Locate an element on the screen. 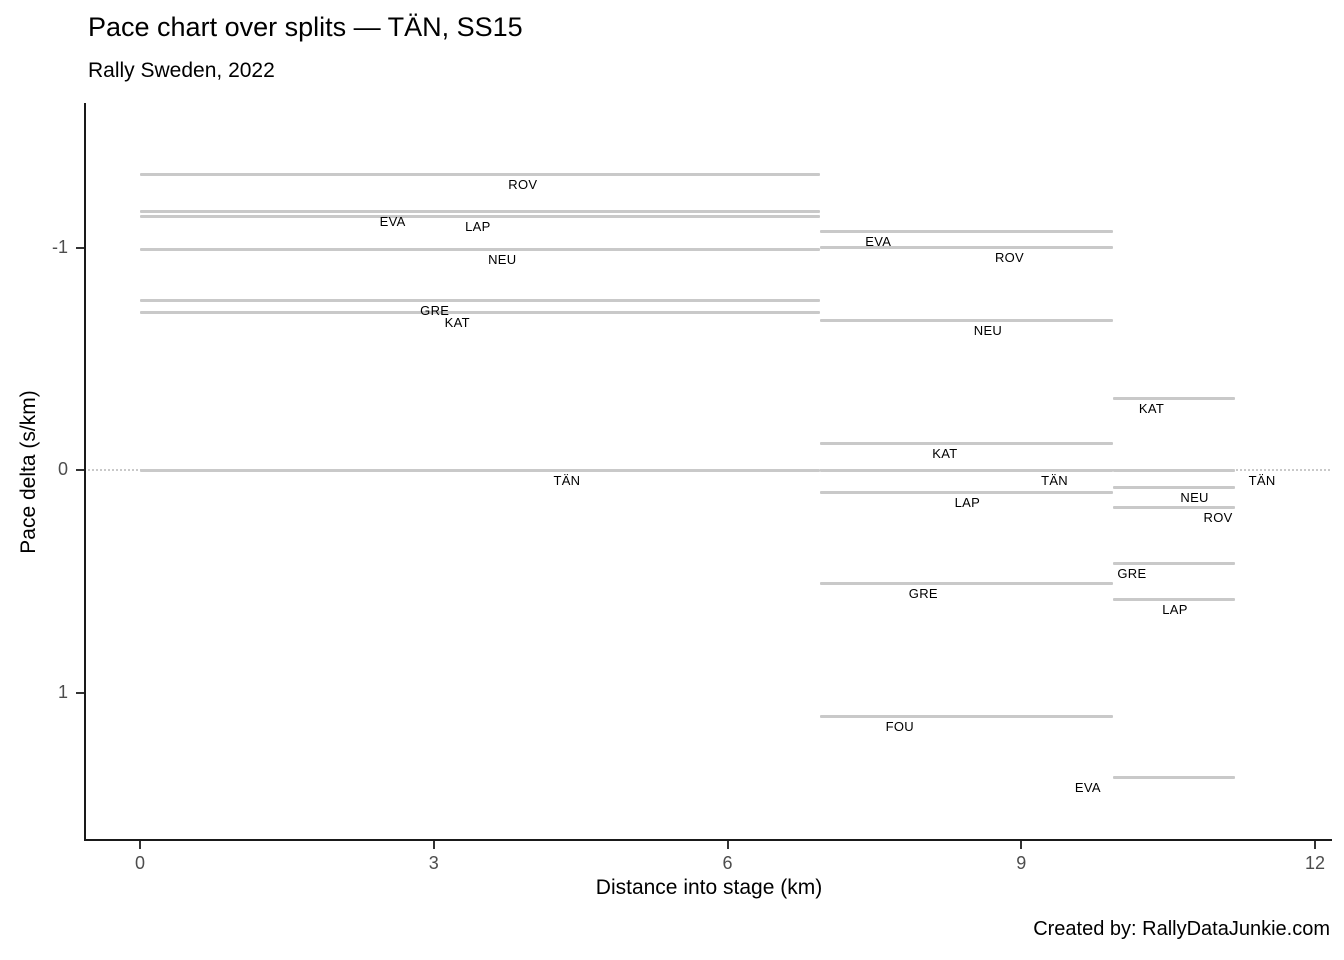 The image size is (1344, 960). pace-segment-lap-split1 is located at coordinates (480, 216).